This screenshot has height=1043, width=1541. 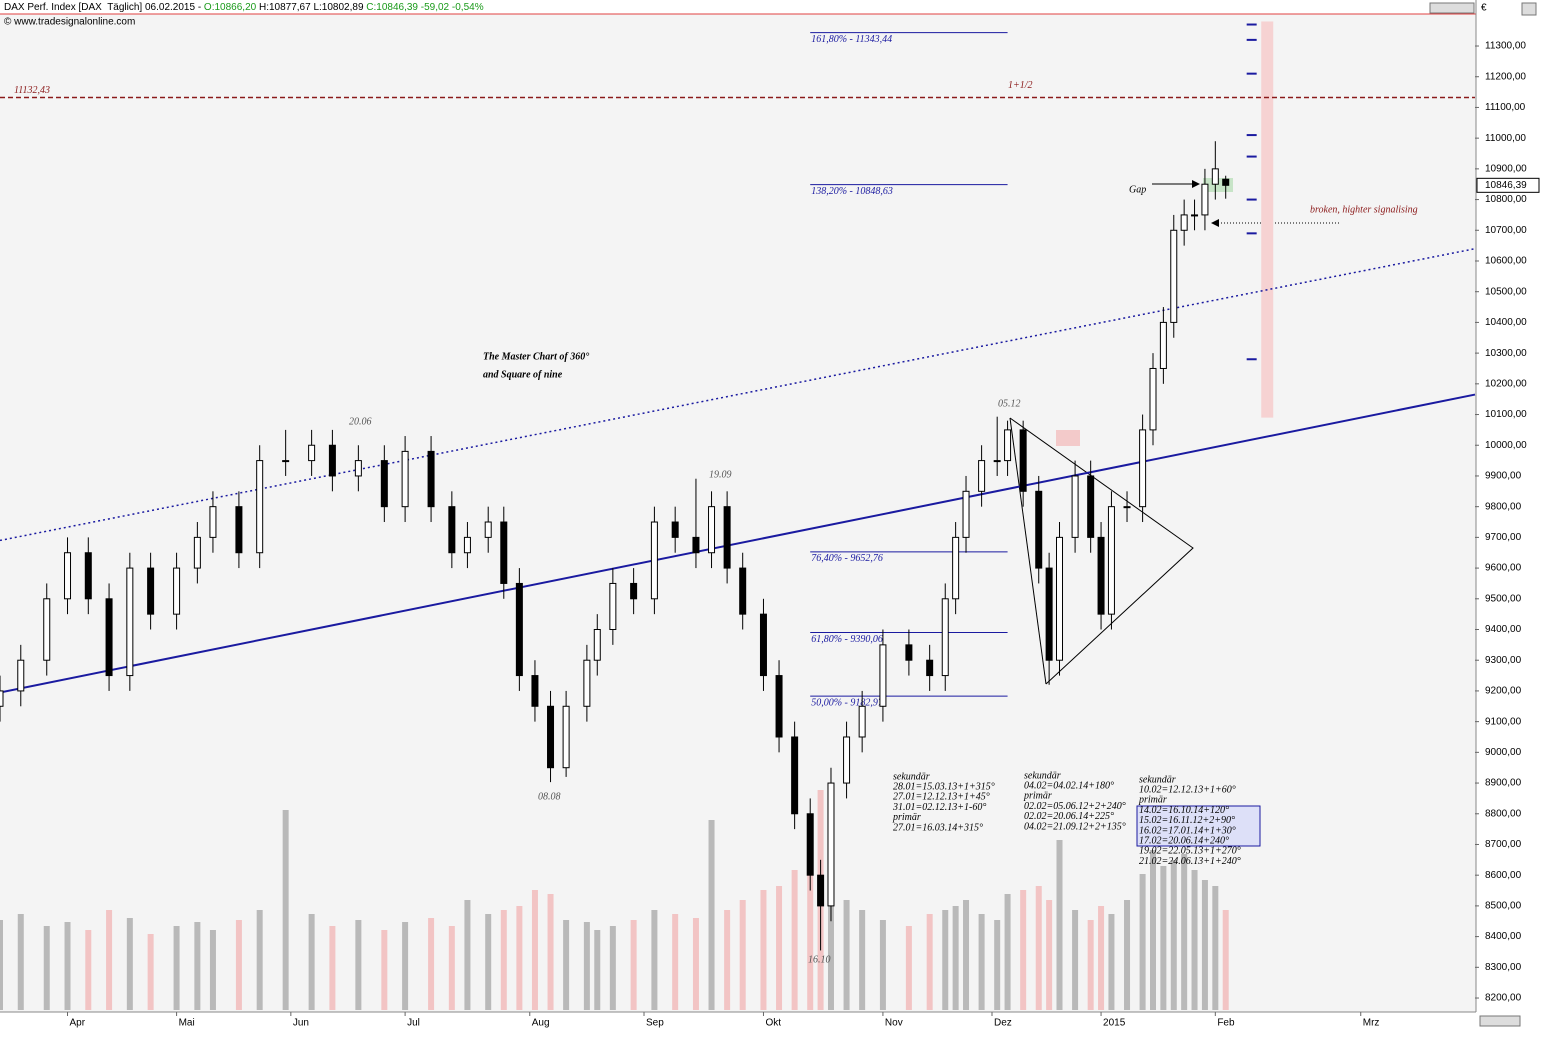 What do you see at coordinates (1069, 785) in the screenshot?
I see `block-line: 04.02=04.02.14+180°` at bounding box center [1069, 785].